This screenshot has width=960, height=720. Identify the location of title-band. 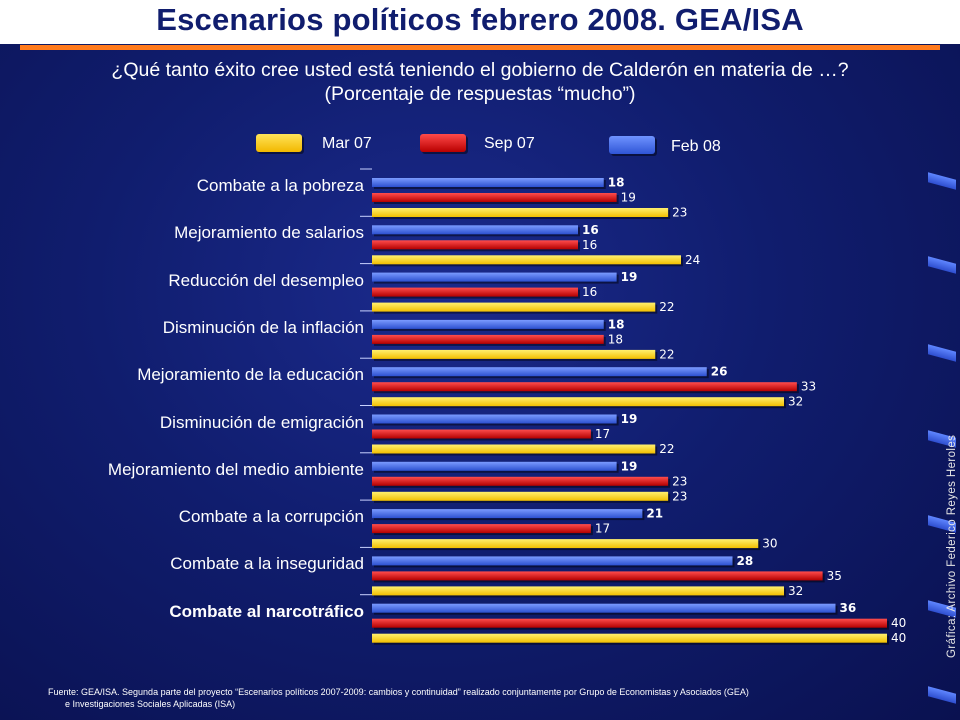
(480, 22).